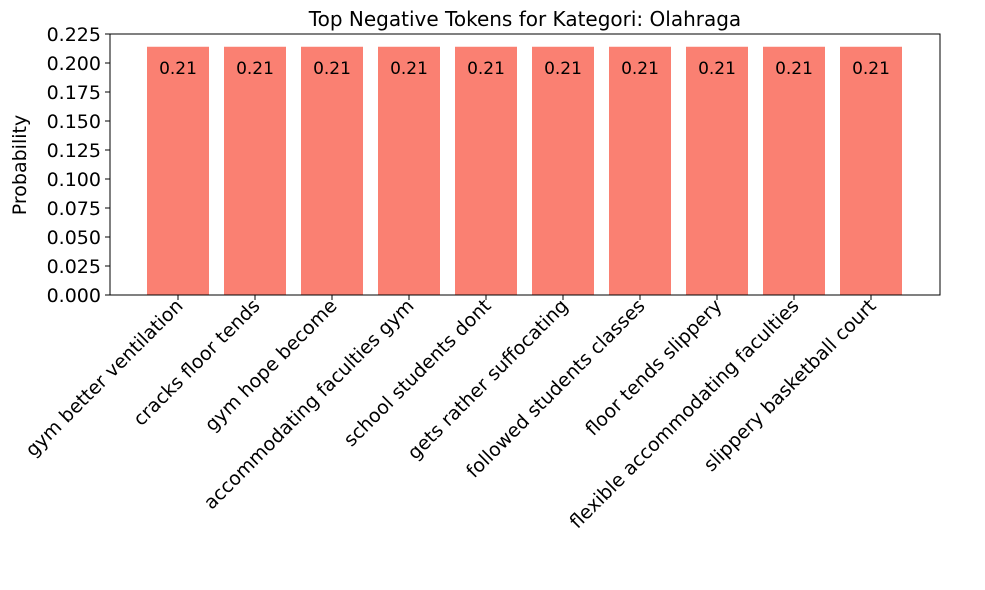 This screenshot has width=985, height=590. I want to click on y-tick-label: 0.200, so click(74, 64).